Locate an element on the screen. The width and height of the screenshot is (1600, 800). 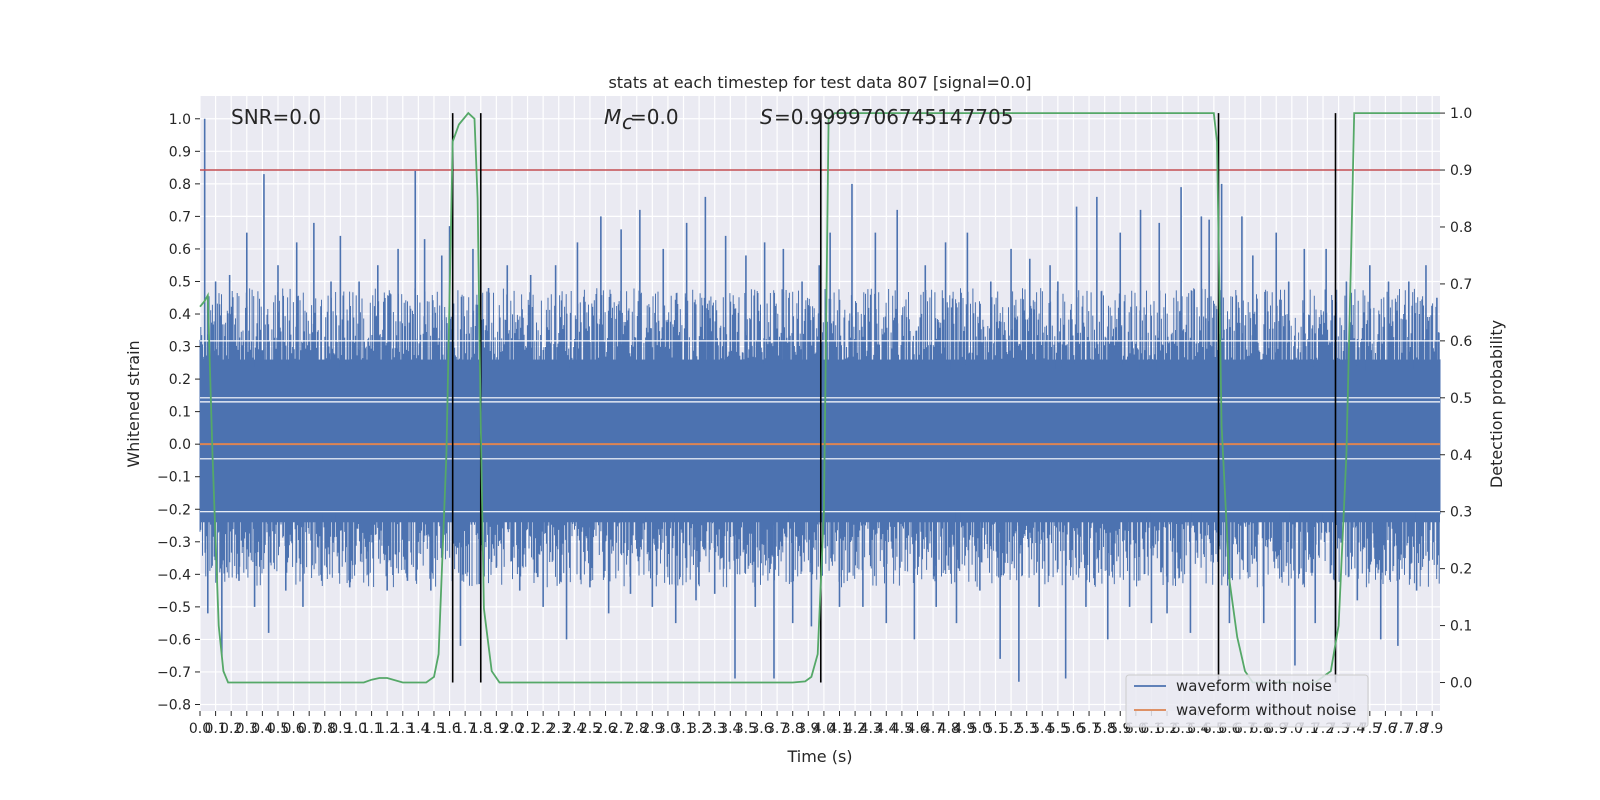
y-tick-label-9: 0.1 is located at coordinates (180, 413).